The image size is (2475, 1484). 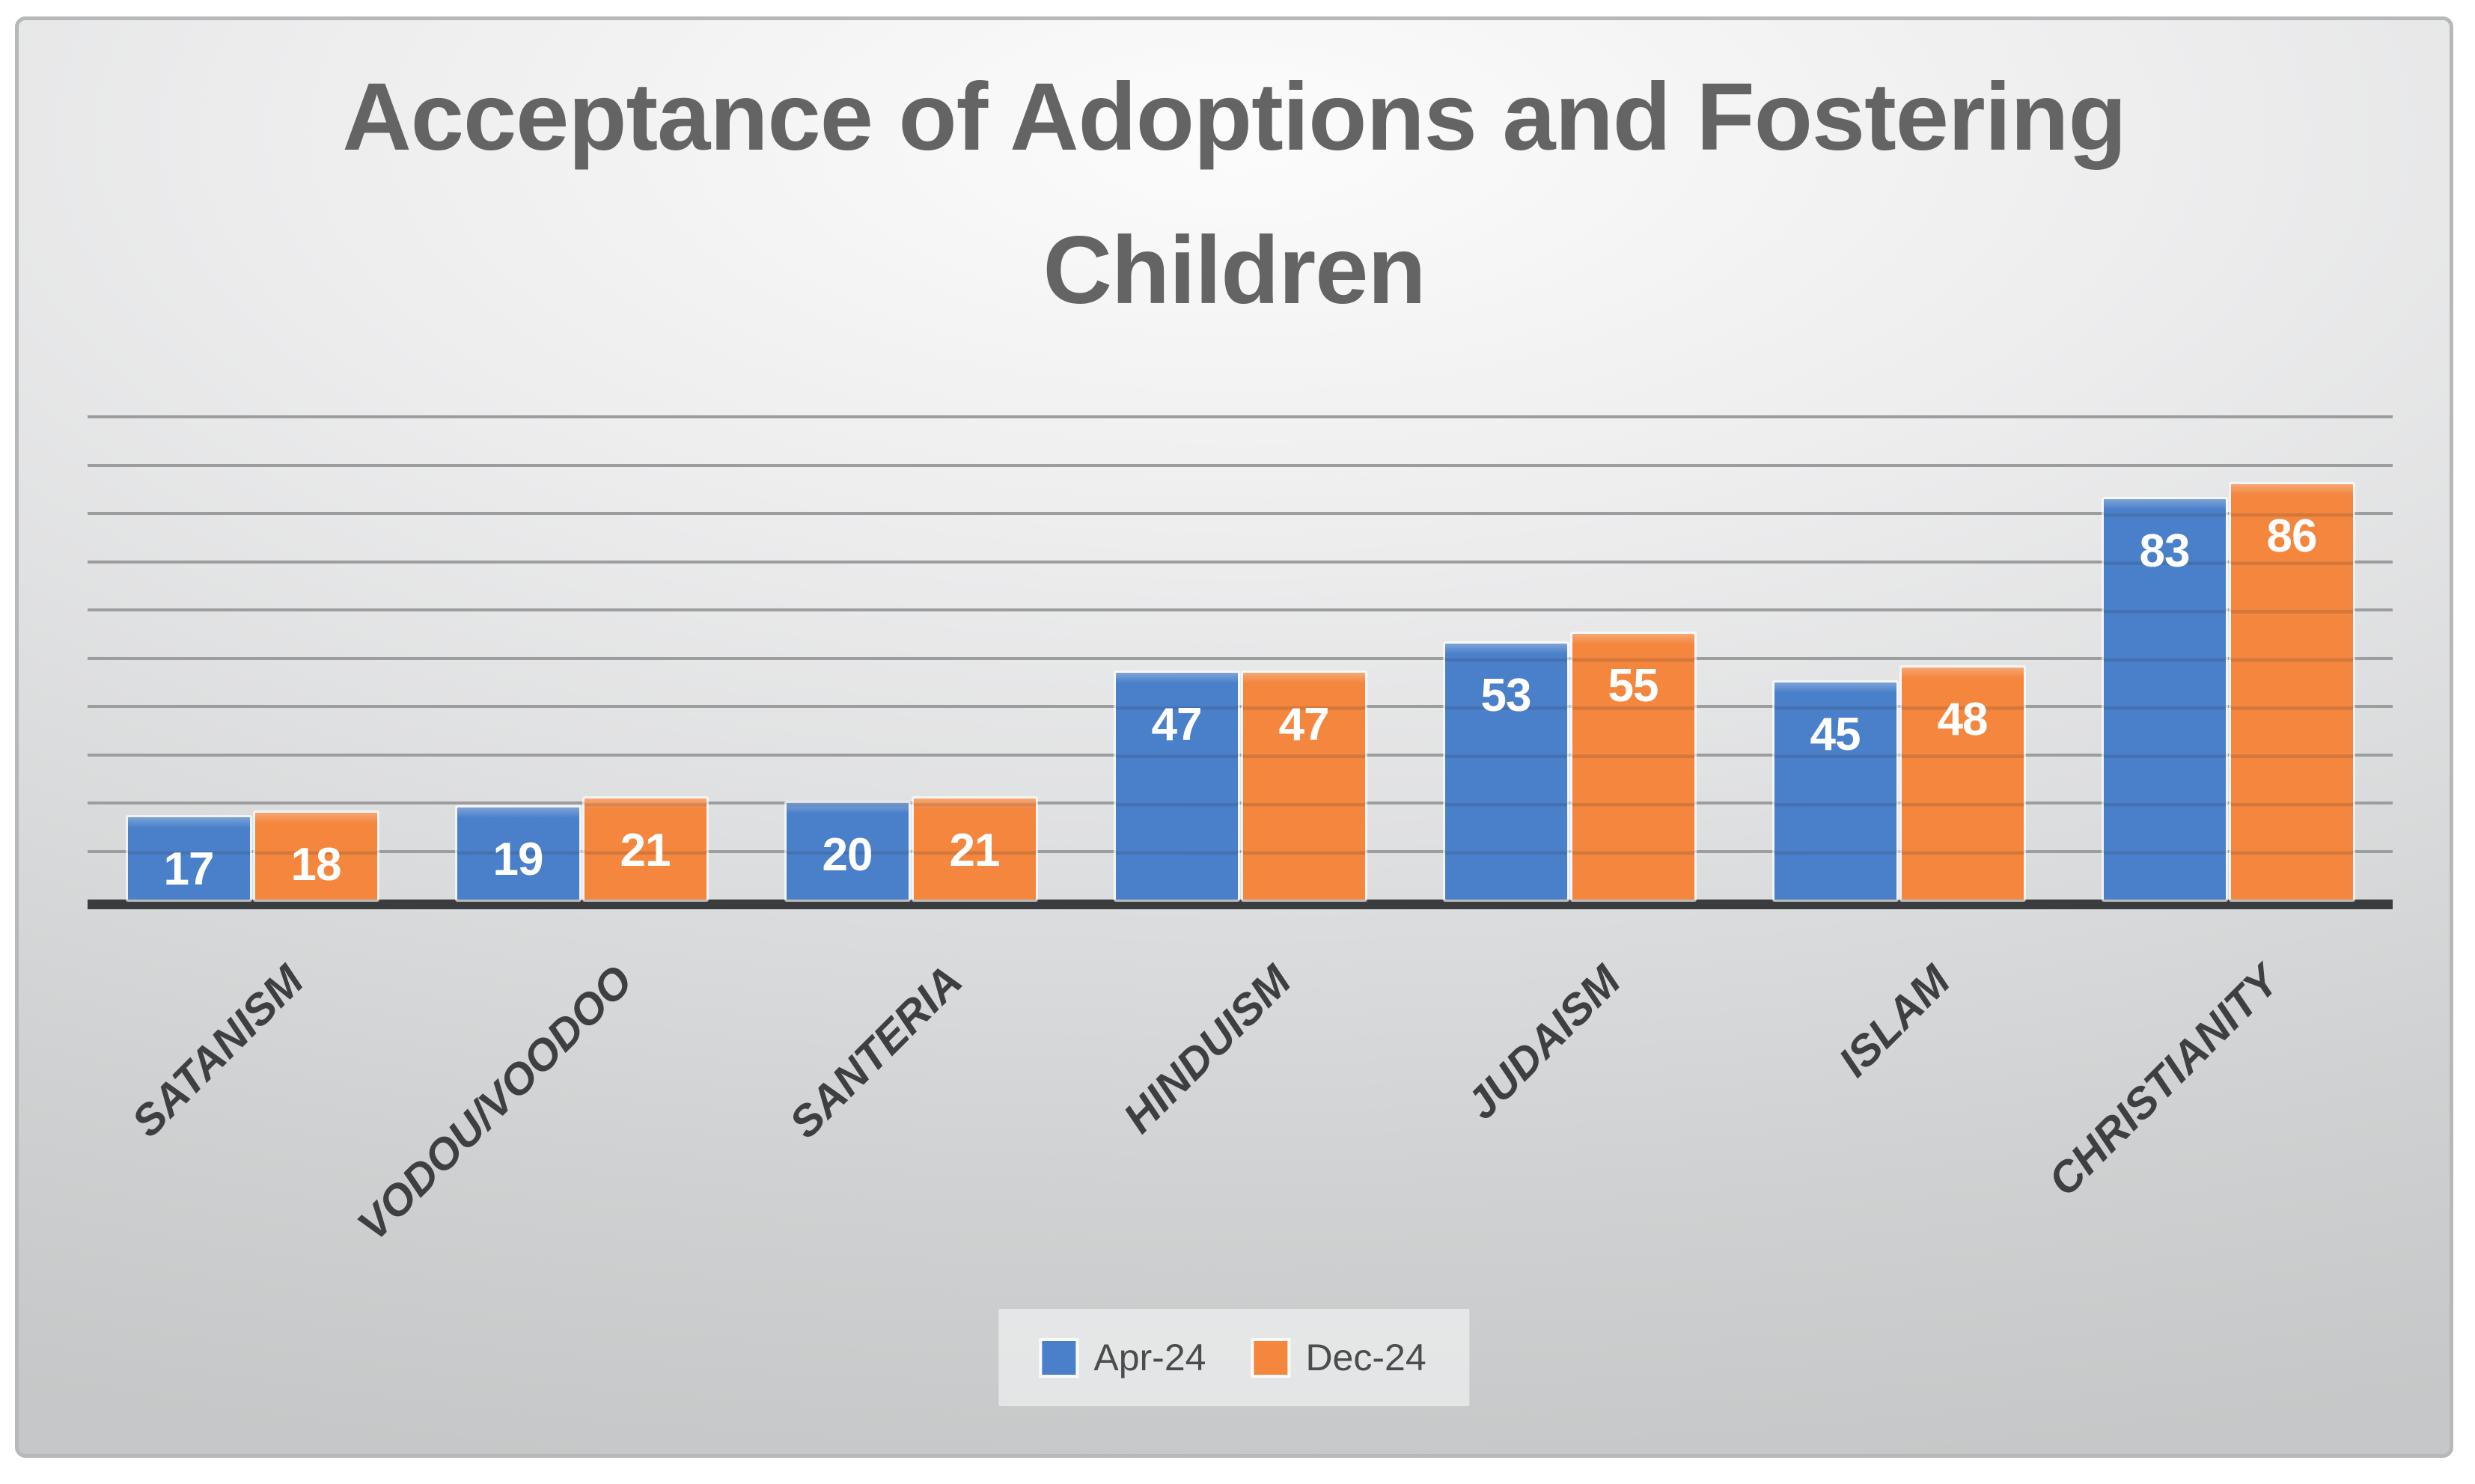 I want to click on data-label-dec-24-vodou-voodoo: 21, so click(x=645, y=850).